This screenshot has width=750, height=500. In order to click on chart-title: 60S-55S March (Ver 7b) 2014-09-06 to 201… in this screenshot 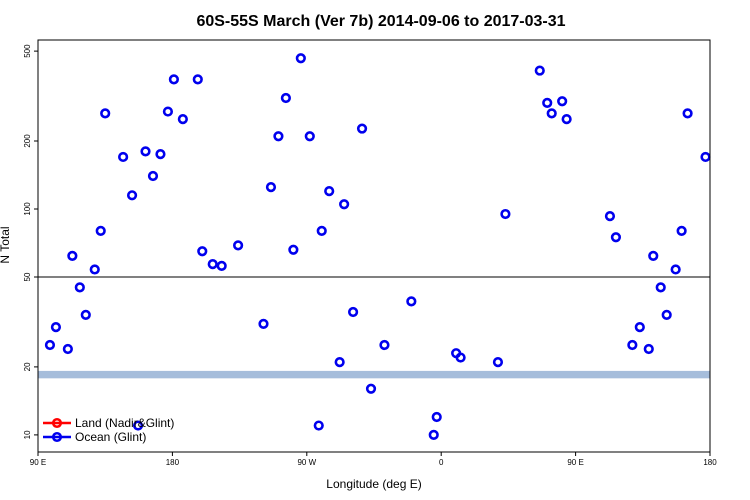, I will do `click(380, 21)`.